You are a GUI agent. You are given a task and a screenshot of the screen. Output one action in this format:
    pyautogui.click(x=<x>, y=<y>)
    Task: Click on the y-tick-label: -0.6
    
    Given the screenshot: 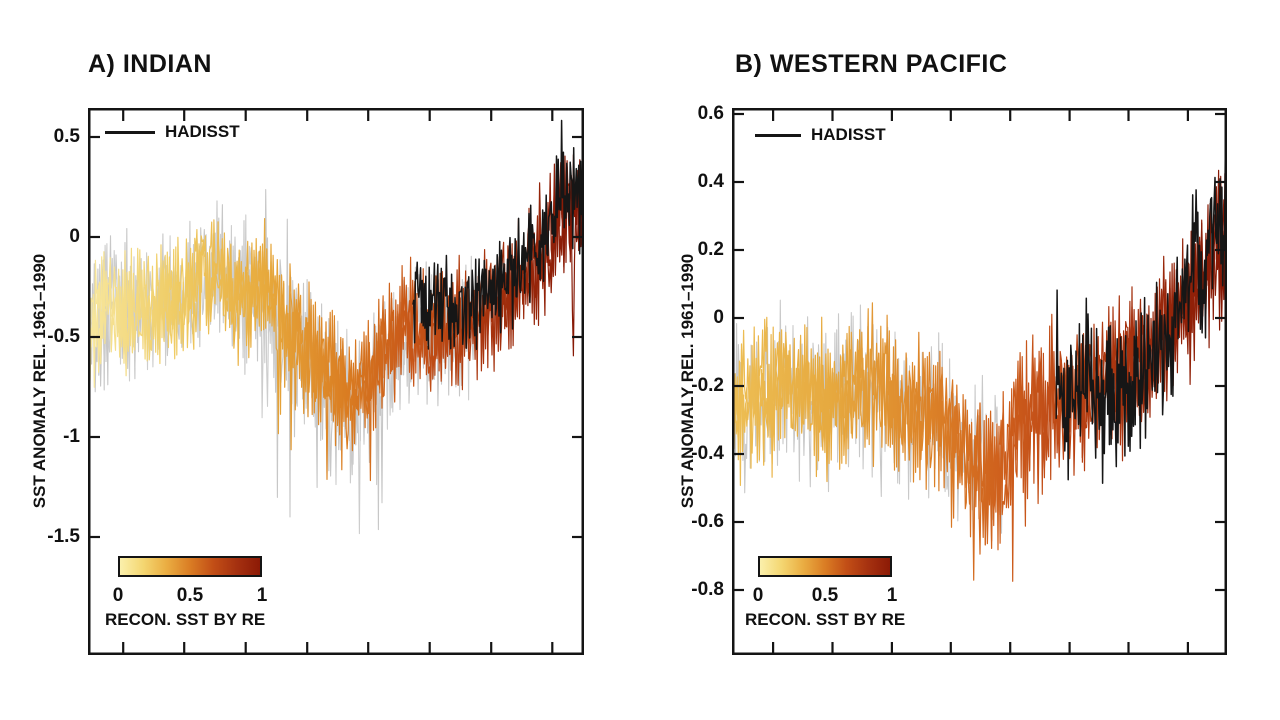 What is the action you would take?
    pyautogui.click(x=707, y=521)
    